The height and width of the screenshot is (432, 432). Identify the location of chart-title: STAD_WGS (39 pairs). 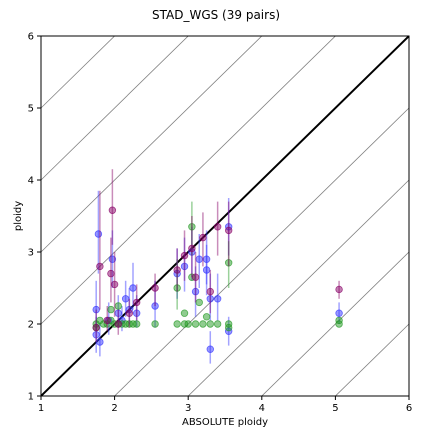
(216, 15).